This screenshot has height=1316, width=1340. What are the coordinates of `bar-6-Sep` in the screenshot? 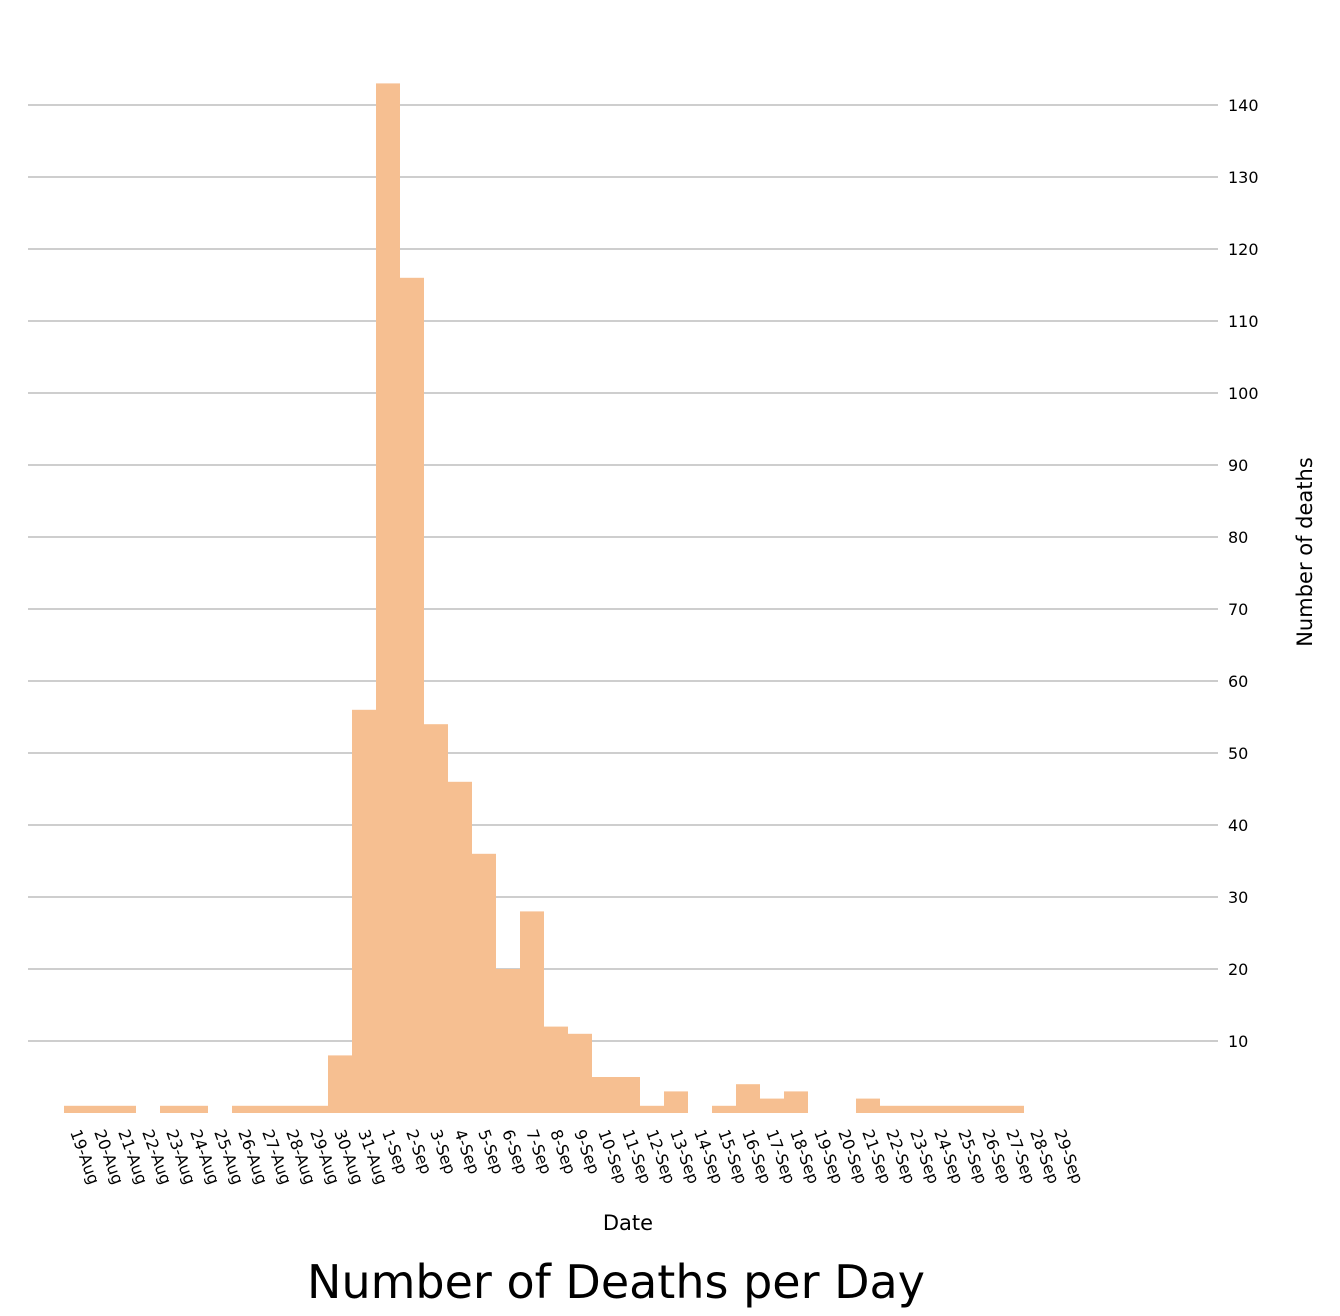 It's located at (508, 1041).